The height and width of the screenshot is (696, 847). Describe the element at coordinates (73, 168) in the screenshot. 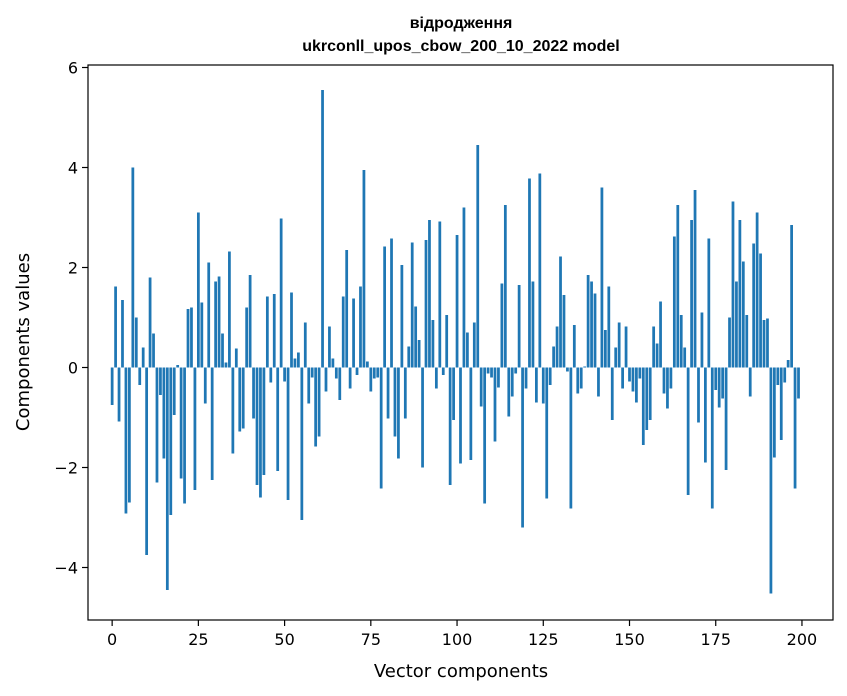

I see `y-tick-label-4: 4` at that location.